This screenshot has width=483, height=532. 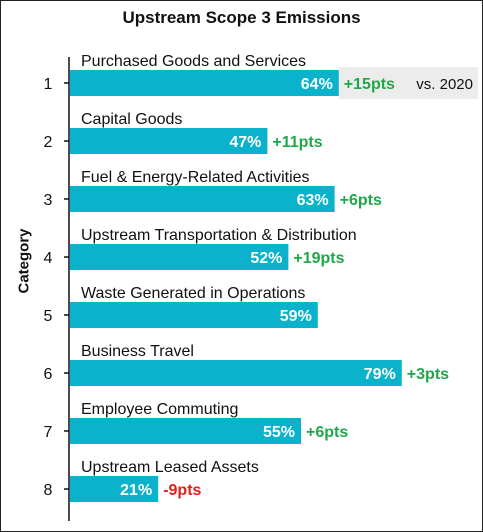 What do you see at coordinates (296, 316) in the screenshot?
I see `bar-value-label: 59%` at bounding box center [296, 316].